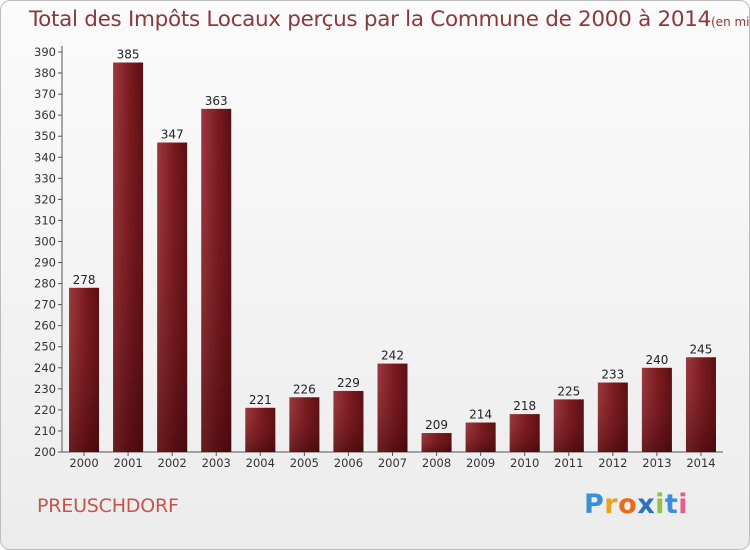 This screenshot has width=750, height=550. I want to click on x-tick-label: 2007, so click(392, 463).